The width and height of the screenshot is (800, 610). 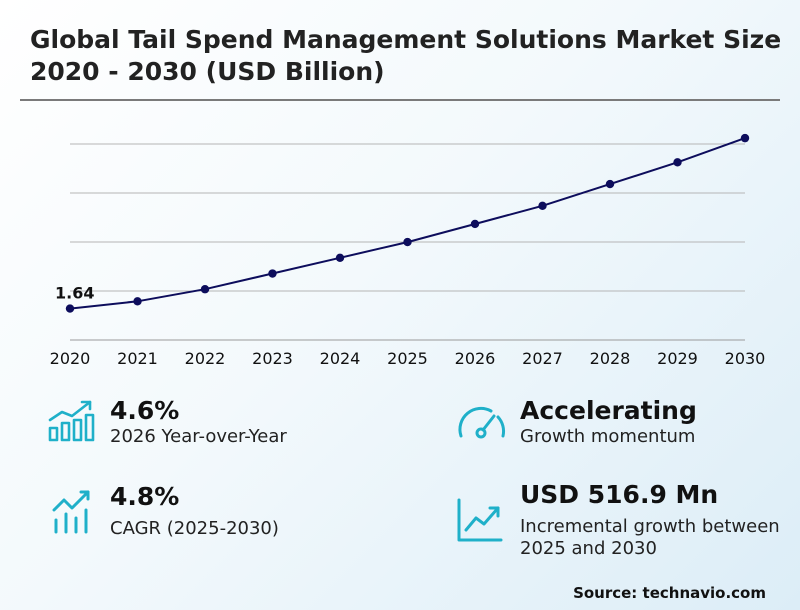 I want to click on stat-value: Accelerating, so click(x=608, y=410).